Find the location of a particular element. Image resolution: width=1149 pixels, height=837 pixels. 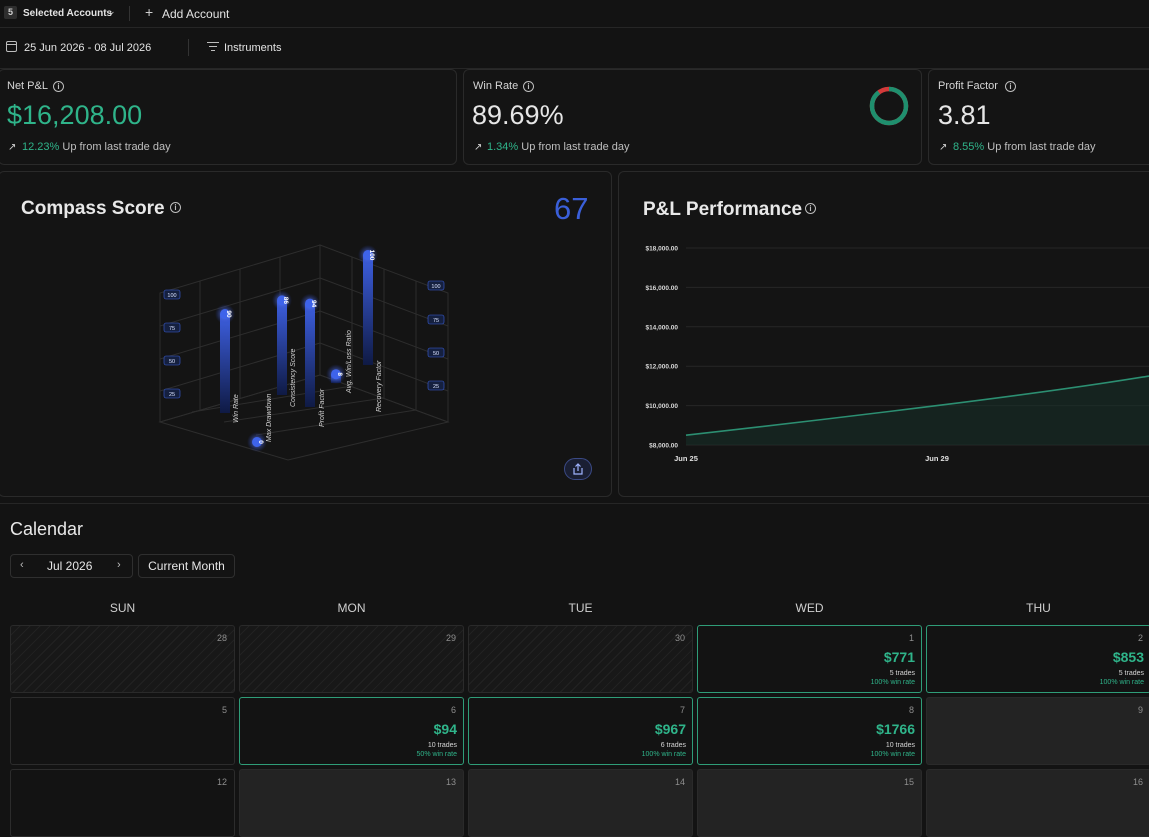

calendar-day: 15 is located at coordinates (809, 803).